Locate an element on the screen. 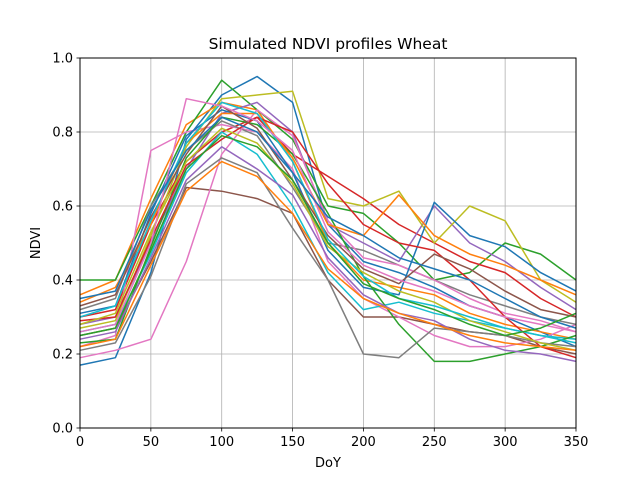 The image size is (640, 480). x-tick-label: 300 is located at coordinates (505, 442).